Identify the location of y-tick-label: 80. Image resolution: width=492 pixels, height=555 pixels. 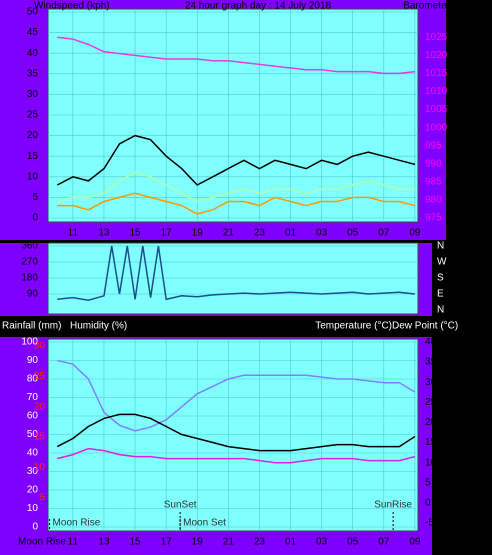
(33, 379).